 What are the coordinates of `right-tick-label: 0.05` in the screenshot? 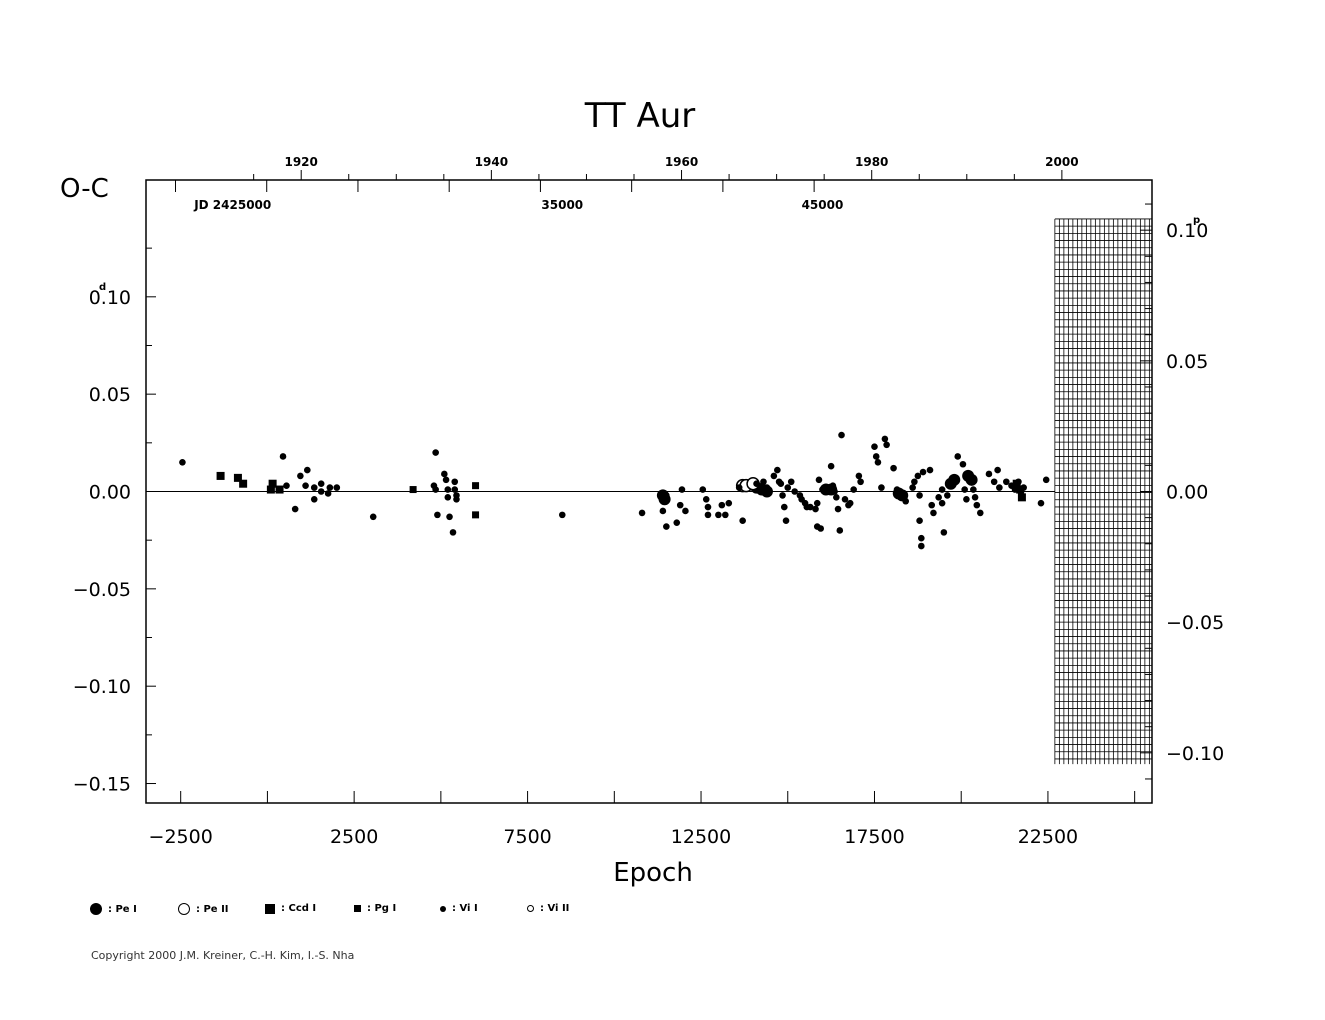 It's located at (1187, 362).